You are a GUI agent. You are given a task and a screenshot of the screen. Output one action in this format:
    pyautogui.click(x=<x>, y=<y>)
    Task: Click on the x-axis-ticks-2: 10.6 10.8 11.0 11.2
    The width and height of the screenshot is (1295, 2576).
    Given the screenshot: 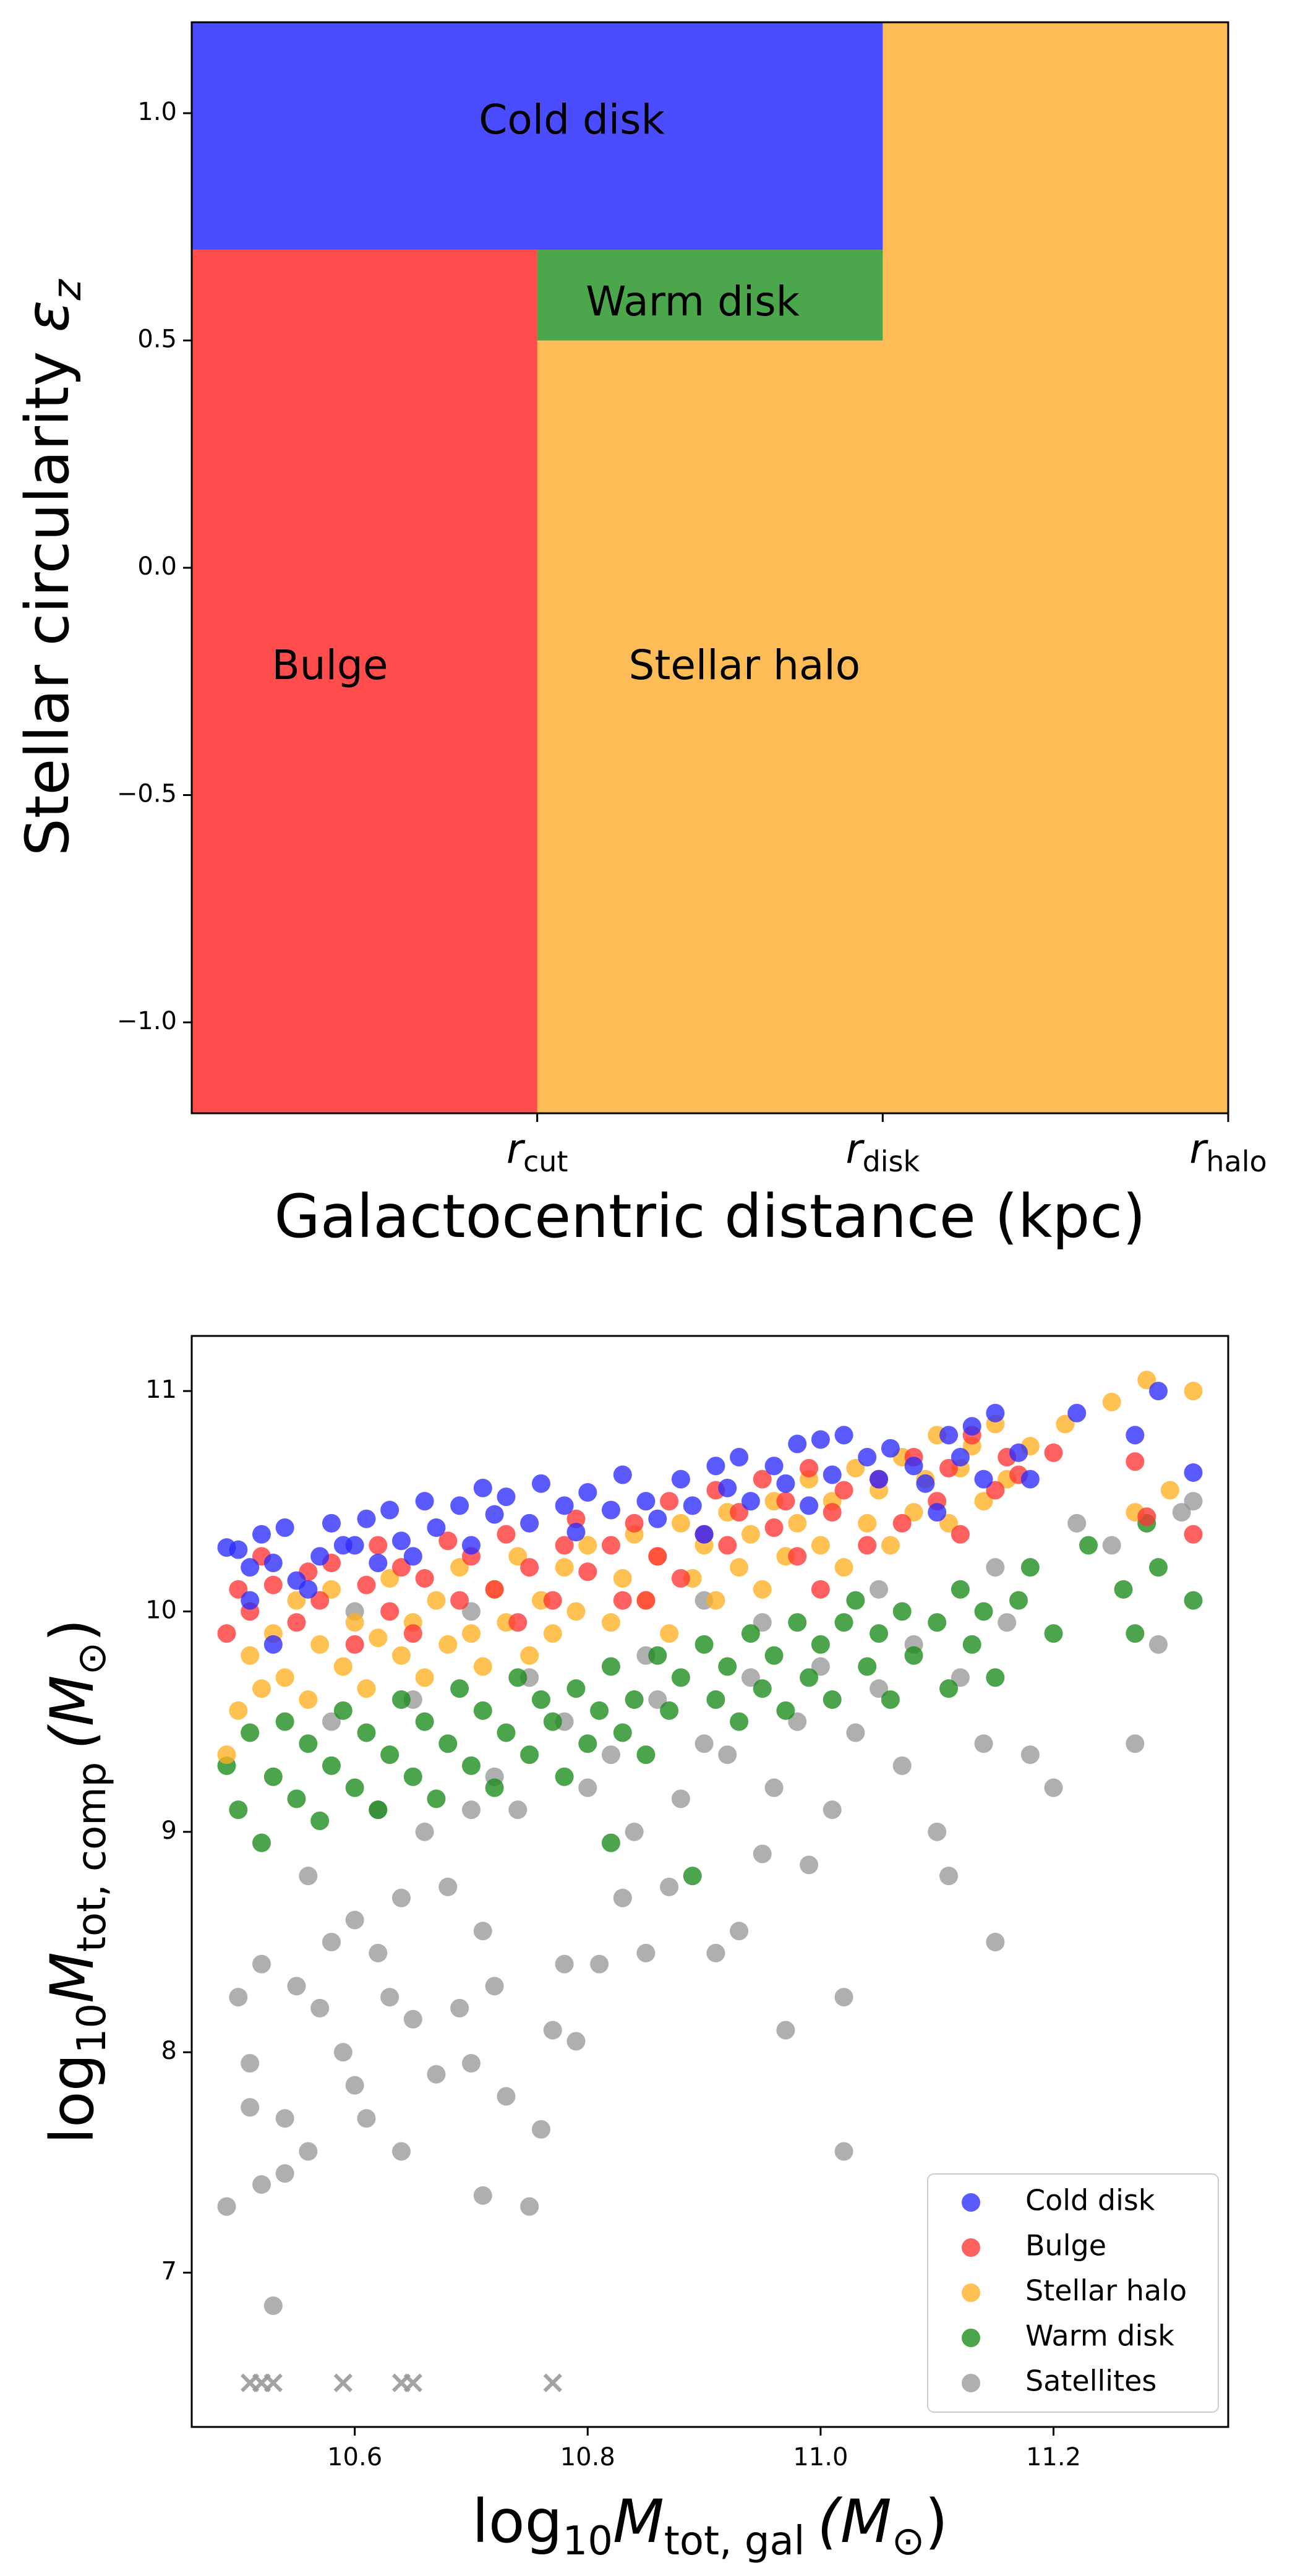 What is the action you would take?
    pyautogui.click(x=704, y=2449)
    